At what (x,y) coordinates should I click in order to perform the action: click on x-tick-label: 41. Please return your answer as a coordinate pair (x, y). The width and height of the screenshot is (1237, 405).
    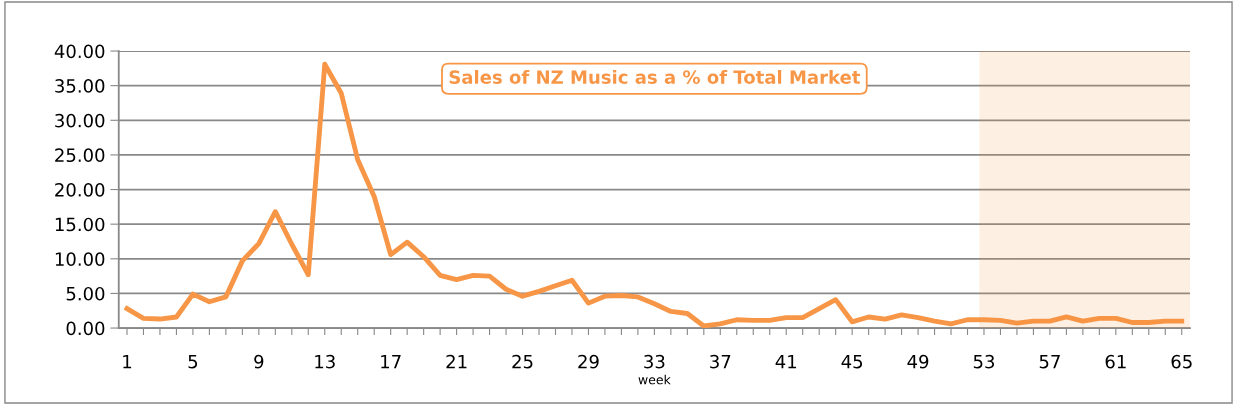
    Looking at the image, I should click on (786, 361).